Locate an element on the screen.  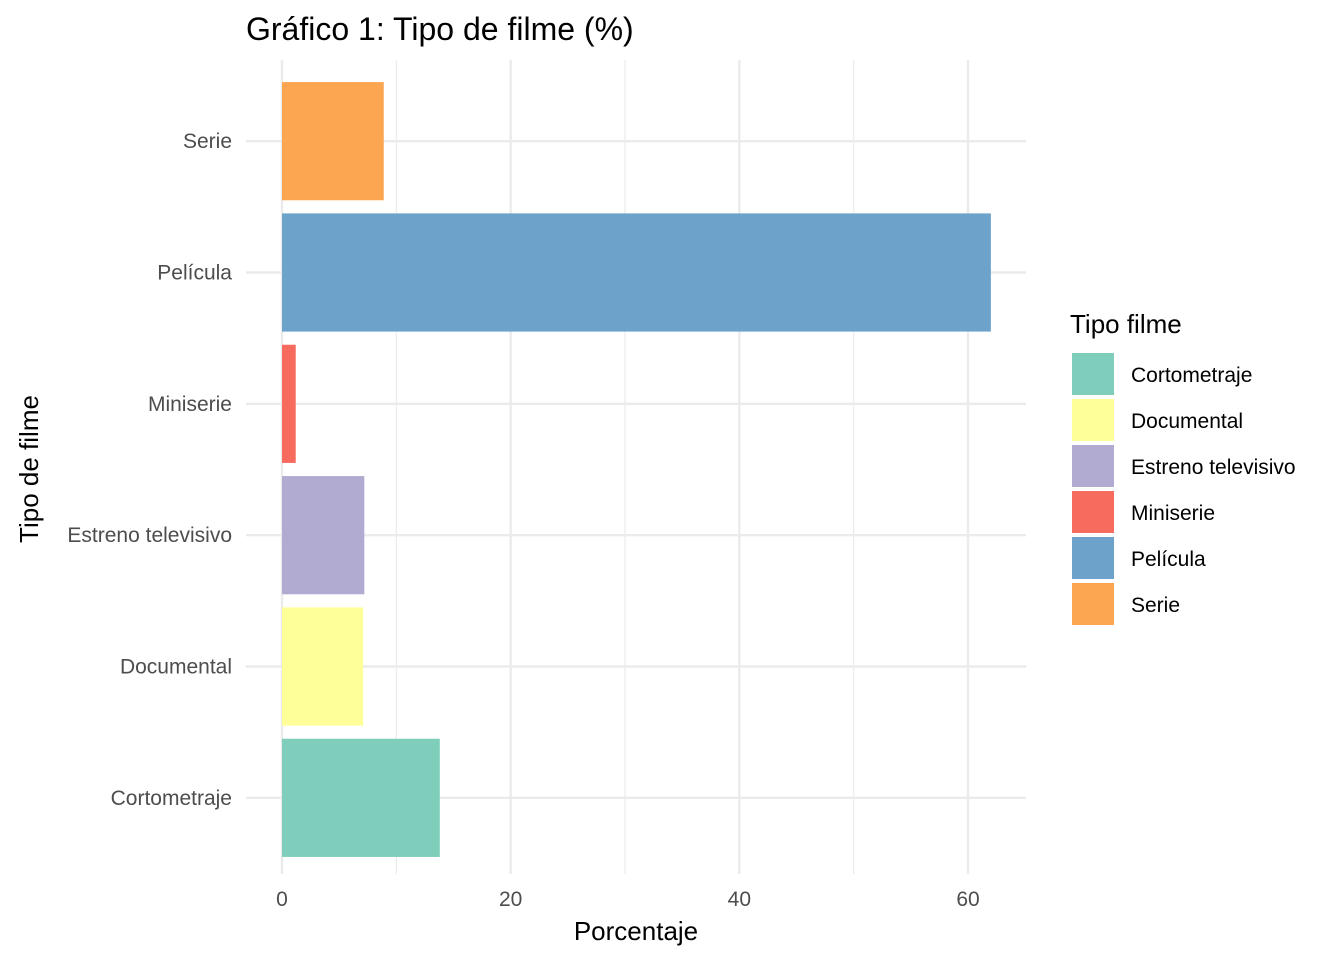
bar-miniserie is located at coordinates (289, 403).